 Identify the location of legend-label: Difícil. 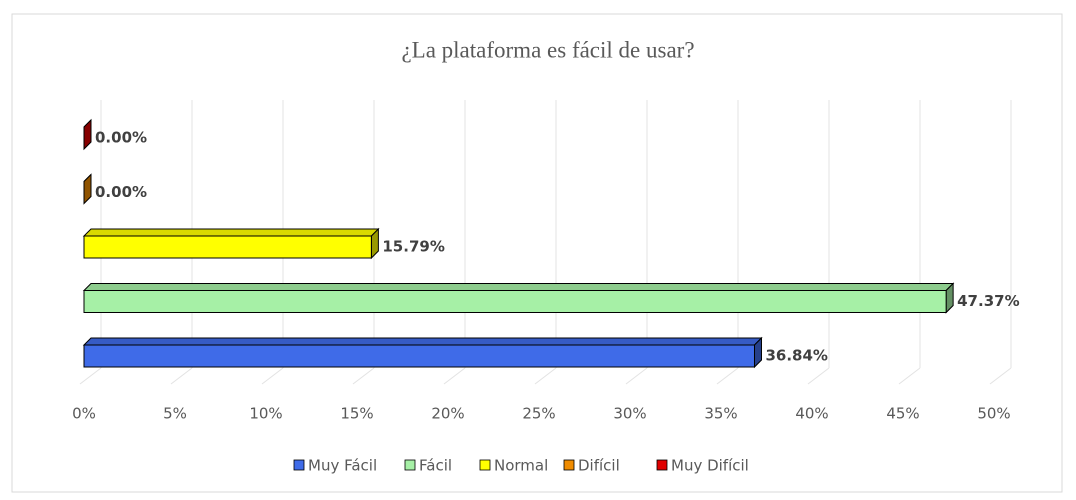
(599, 466).